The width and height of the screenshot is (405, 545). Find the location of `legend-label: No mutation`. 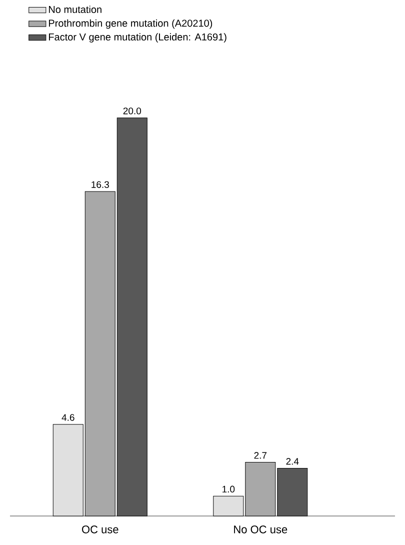

legend-label: No mutation is located at coordinates (75, 10).